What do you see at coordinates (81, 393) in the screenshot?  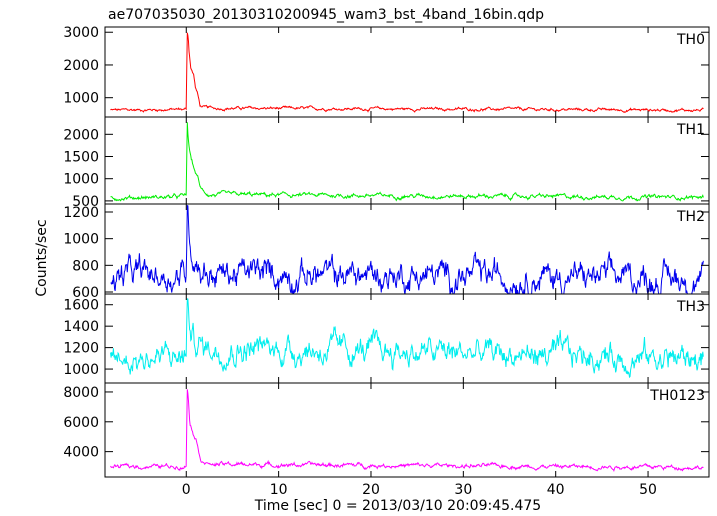 I see `y-tick-label: 8000` at bounding box center [81, 393].